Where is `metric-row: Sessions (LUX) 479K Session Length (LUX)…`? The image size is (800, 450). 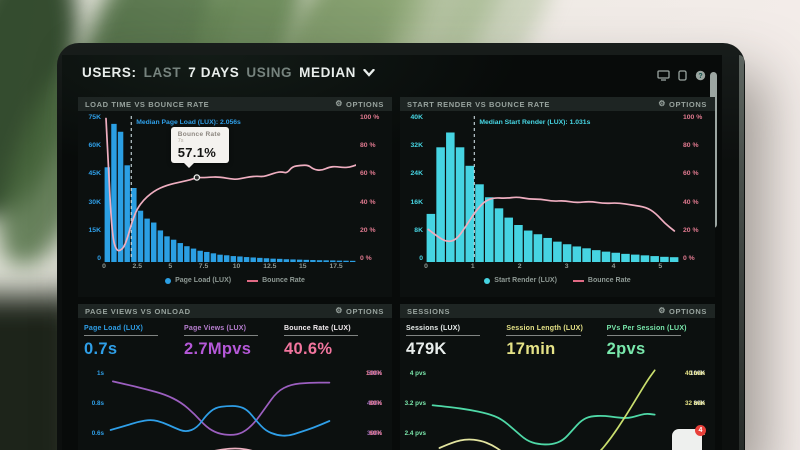
metric-row: Sessions (LUX) 479K Session Length (LUX)… is located at coordinates (557, 340).